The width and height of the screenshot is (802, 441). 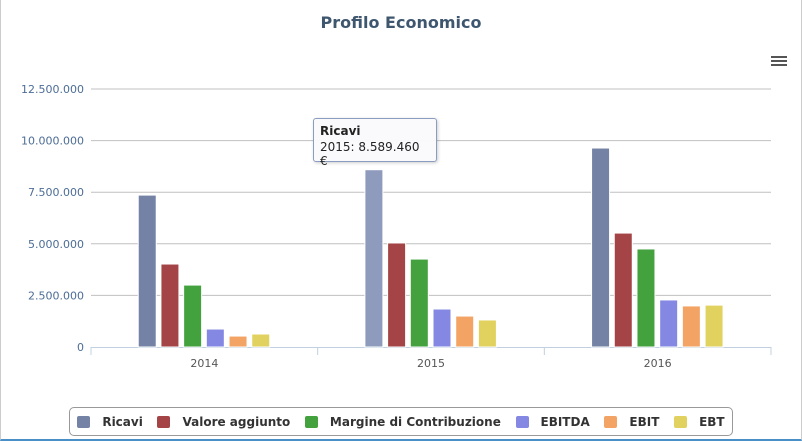 What do you see at coordinates (340, 131) in the screenshot?
I see `tooltip-series: Ricavi` at bounding box center [340, 131].